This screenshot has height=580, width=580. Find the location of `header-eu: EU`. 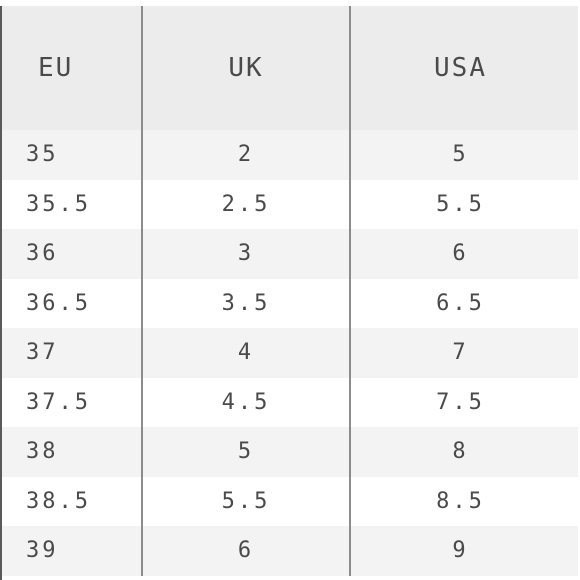

header-eu: EU is located at coordinates (72, 68).